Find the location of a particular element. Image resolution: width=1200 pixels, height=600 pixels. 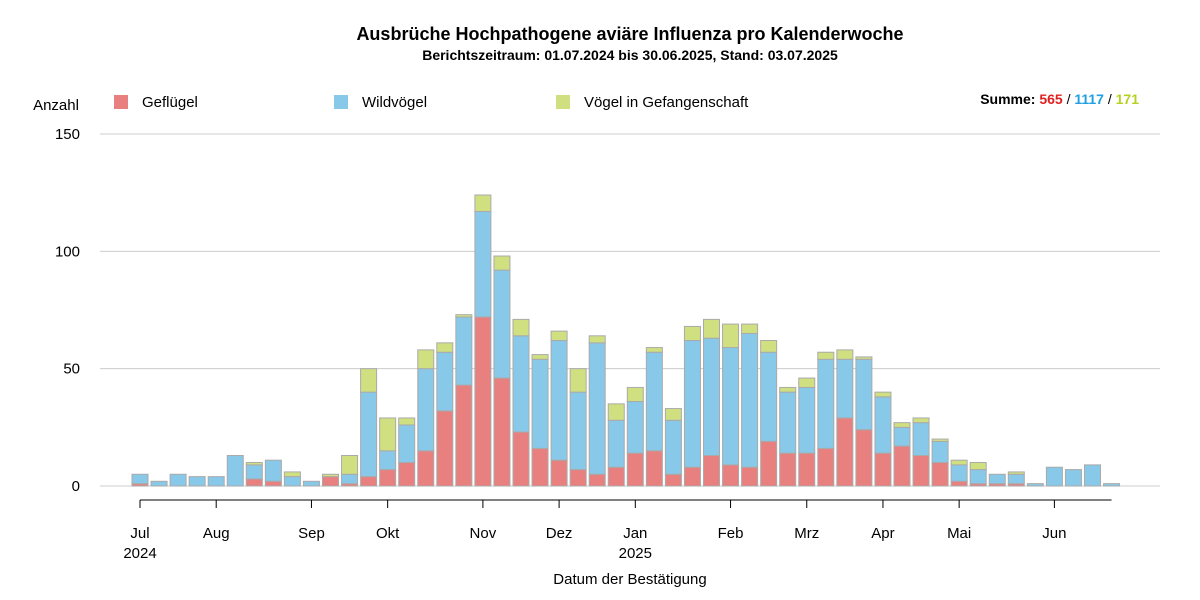

legend-label-wildvoegel: Wildvögel is located at coordinates (394, 102).